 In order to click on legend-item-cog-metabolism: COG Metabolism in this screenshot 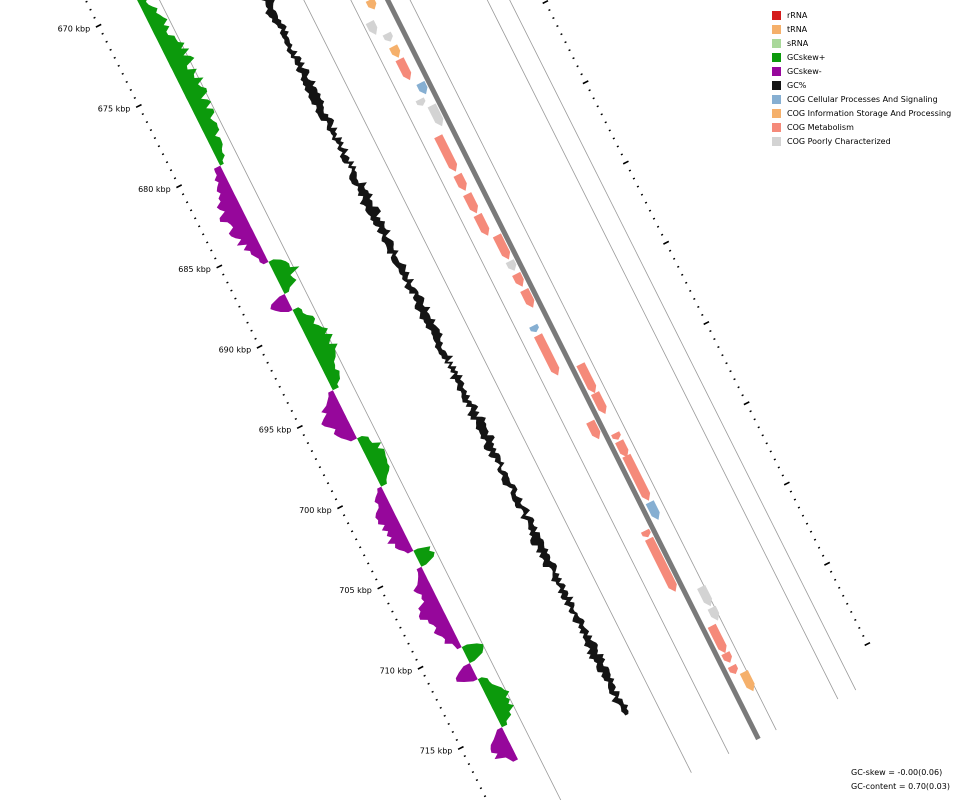, I will do `click(861, 127)`.